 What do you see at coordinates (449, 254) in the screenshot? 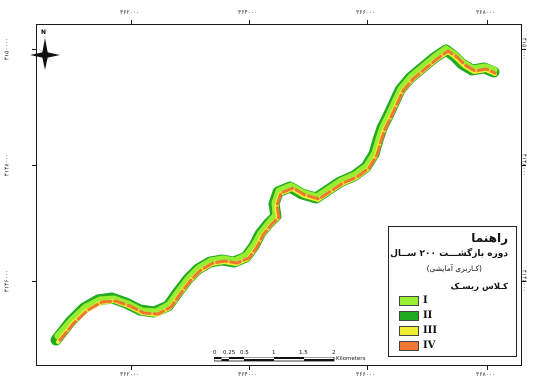
I see `legend-return-period: دوره بازگشـــت ۲۰۰ ســال` at bounding box center [449, 254].